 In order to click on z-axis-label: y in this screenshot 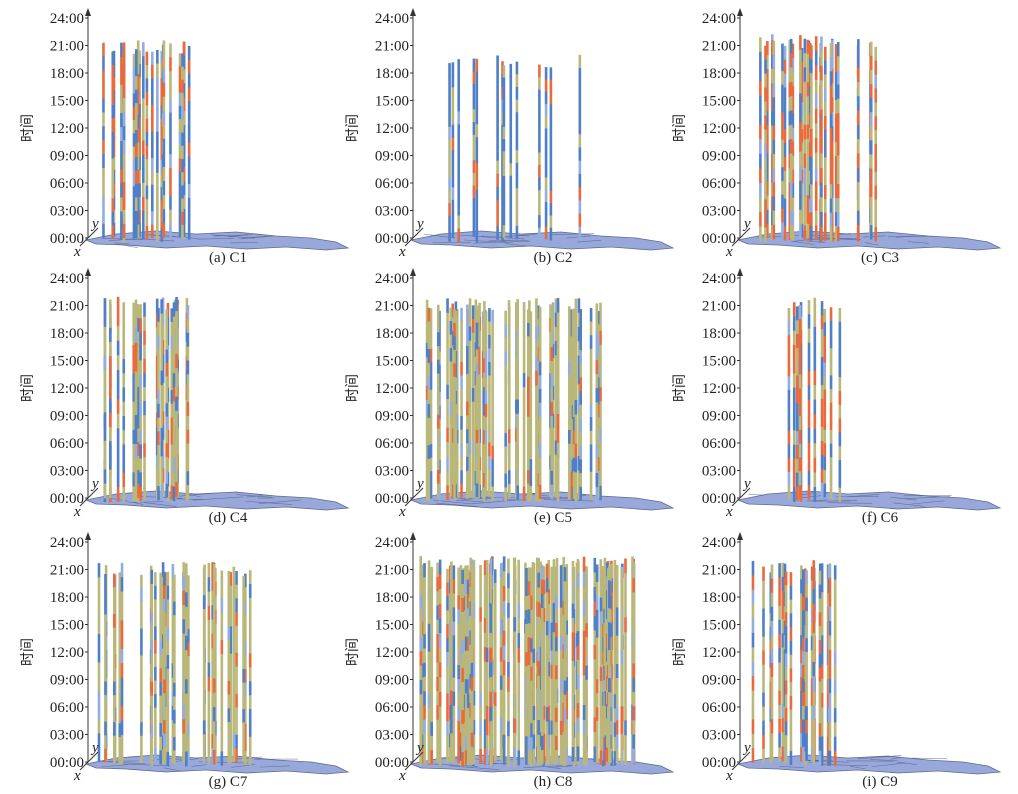, I will do `click(419, 484)`.